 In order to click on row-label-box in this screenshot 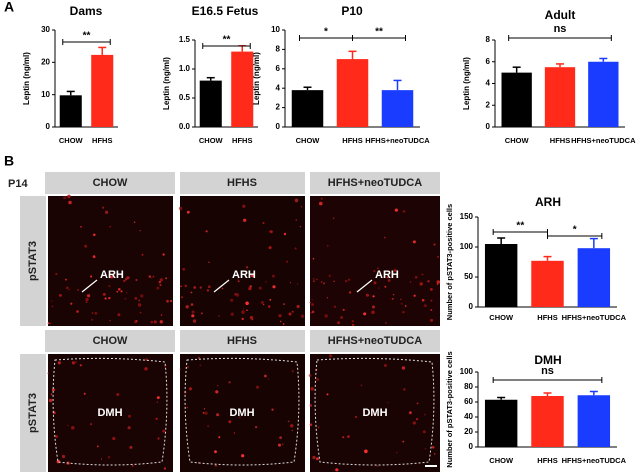, I will do `click(33, 261)`.